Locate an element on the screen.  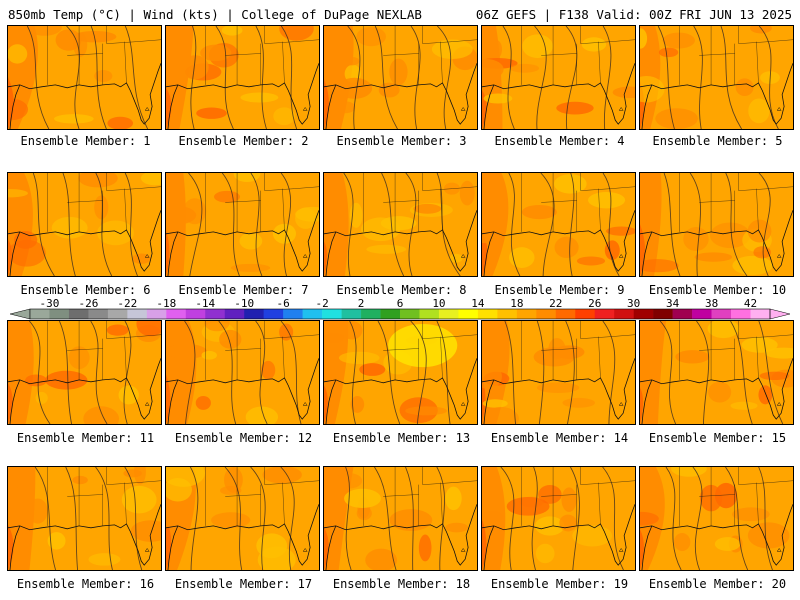
ensemble-member-panel is located at coordinates (242, 372).